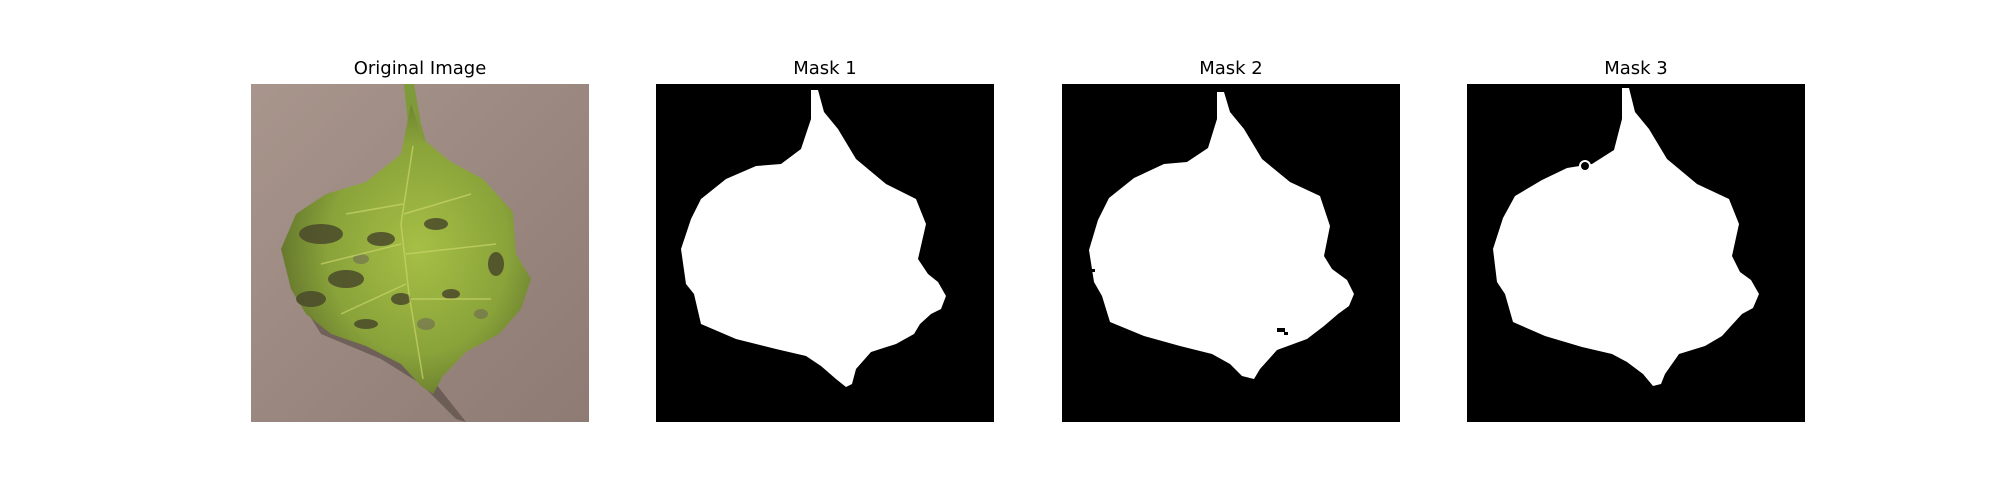 Image resolution: width=2000 pixels, height=500 pixels. What do you see at coordinates (825, 68) in the screenshot?
I see `panel-title: Mask 1` at bounding box center [825, 68].